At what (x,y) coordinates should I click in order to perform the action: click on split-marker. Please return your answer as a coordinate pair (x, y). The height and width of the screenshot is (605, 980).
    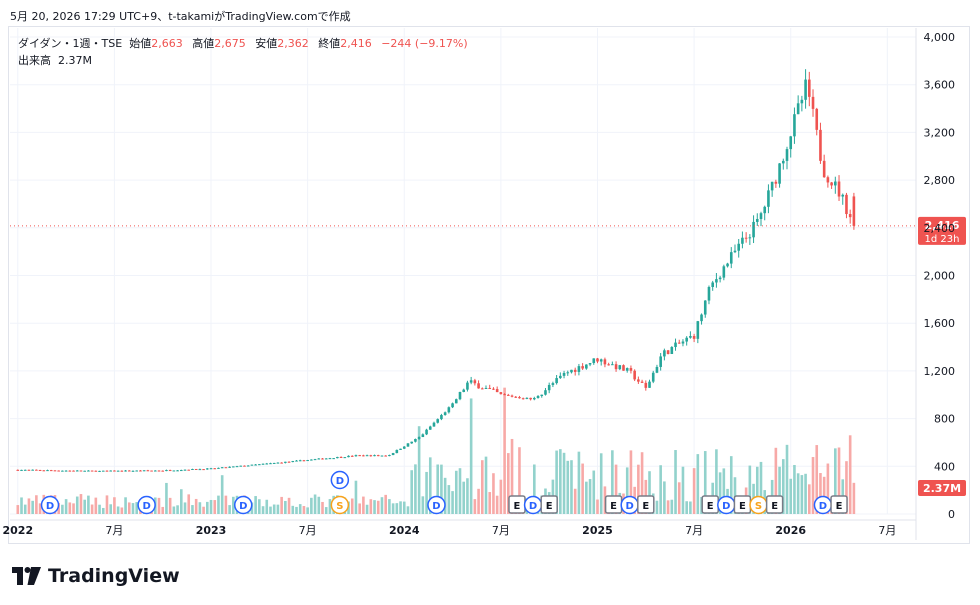
    Looking at the image, I should click on (340, 505).